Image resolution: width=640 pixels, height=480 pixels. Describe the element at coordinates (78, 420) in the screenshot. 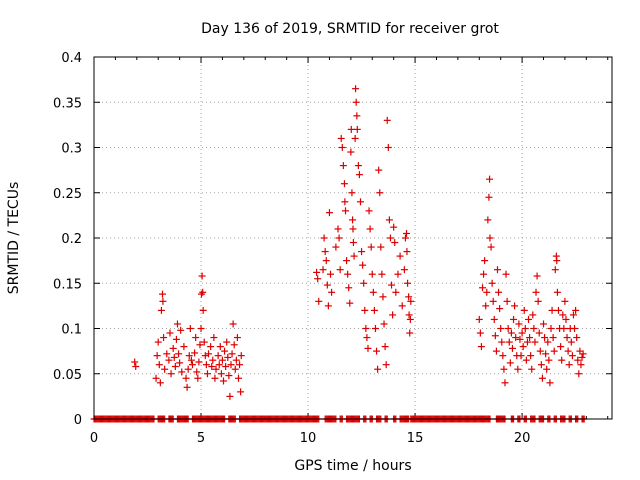

I see `y-tick-label: 0` at that location.